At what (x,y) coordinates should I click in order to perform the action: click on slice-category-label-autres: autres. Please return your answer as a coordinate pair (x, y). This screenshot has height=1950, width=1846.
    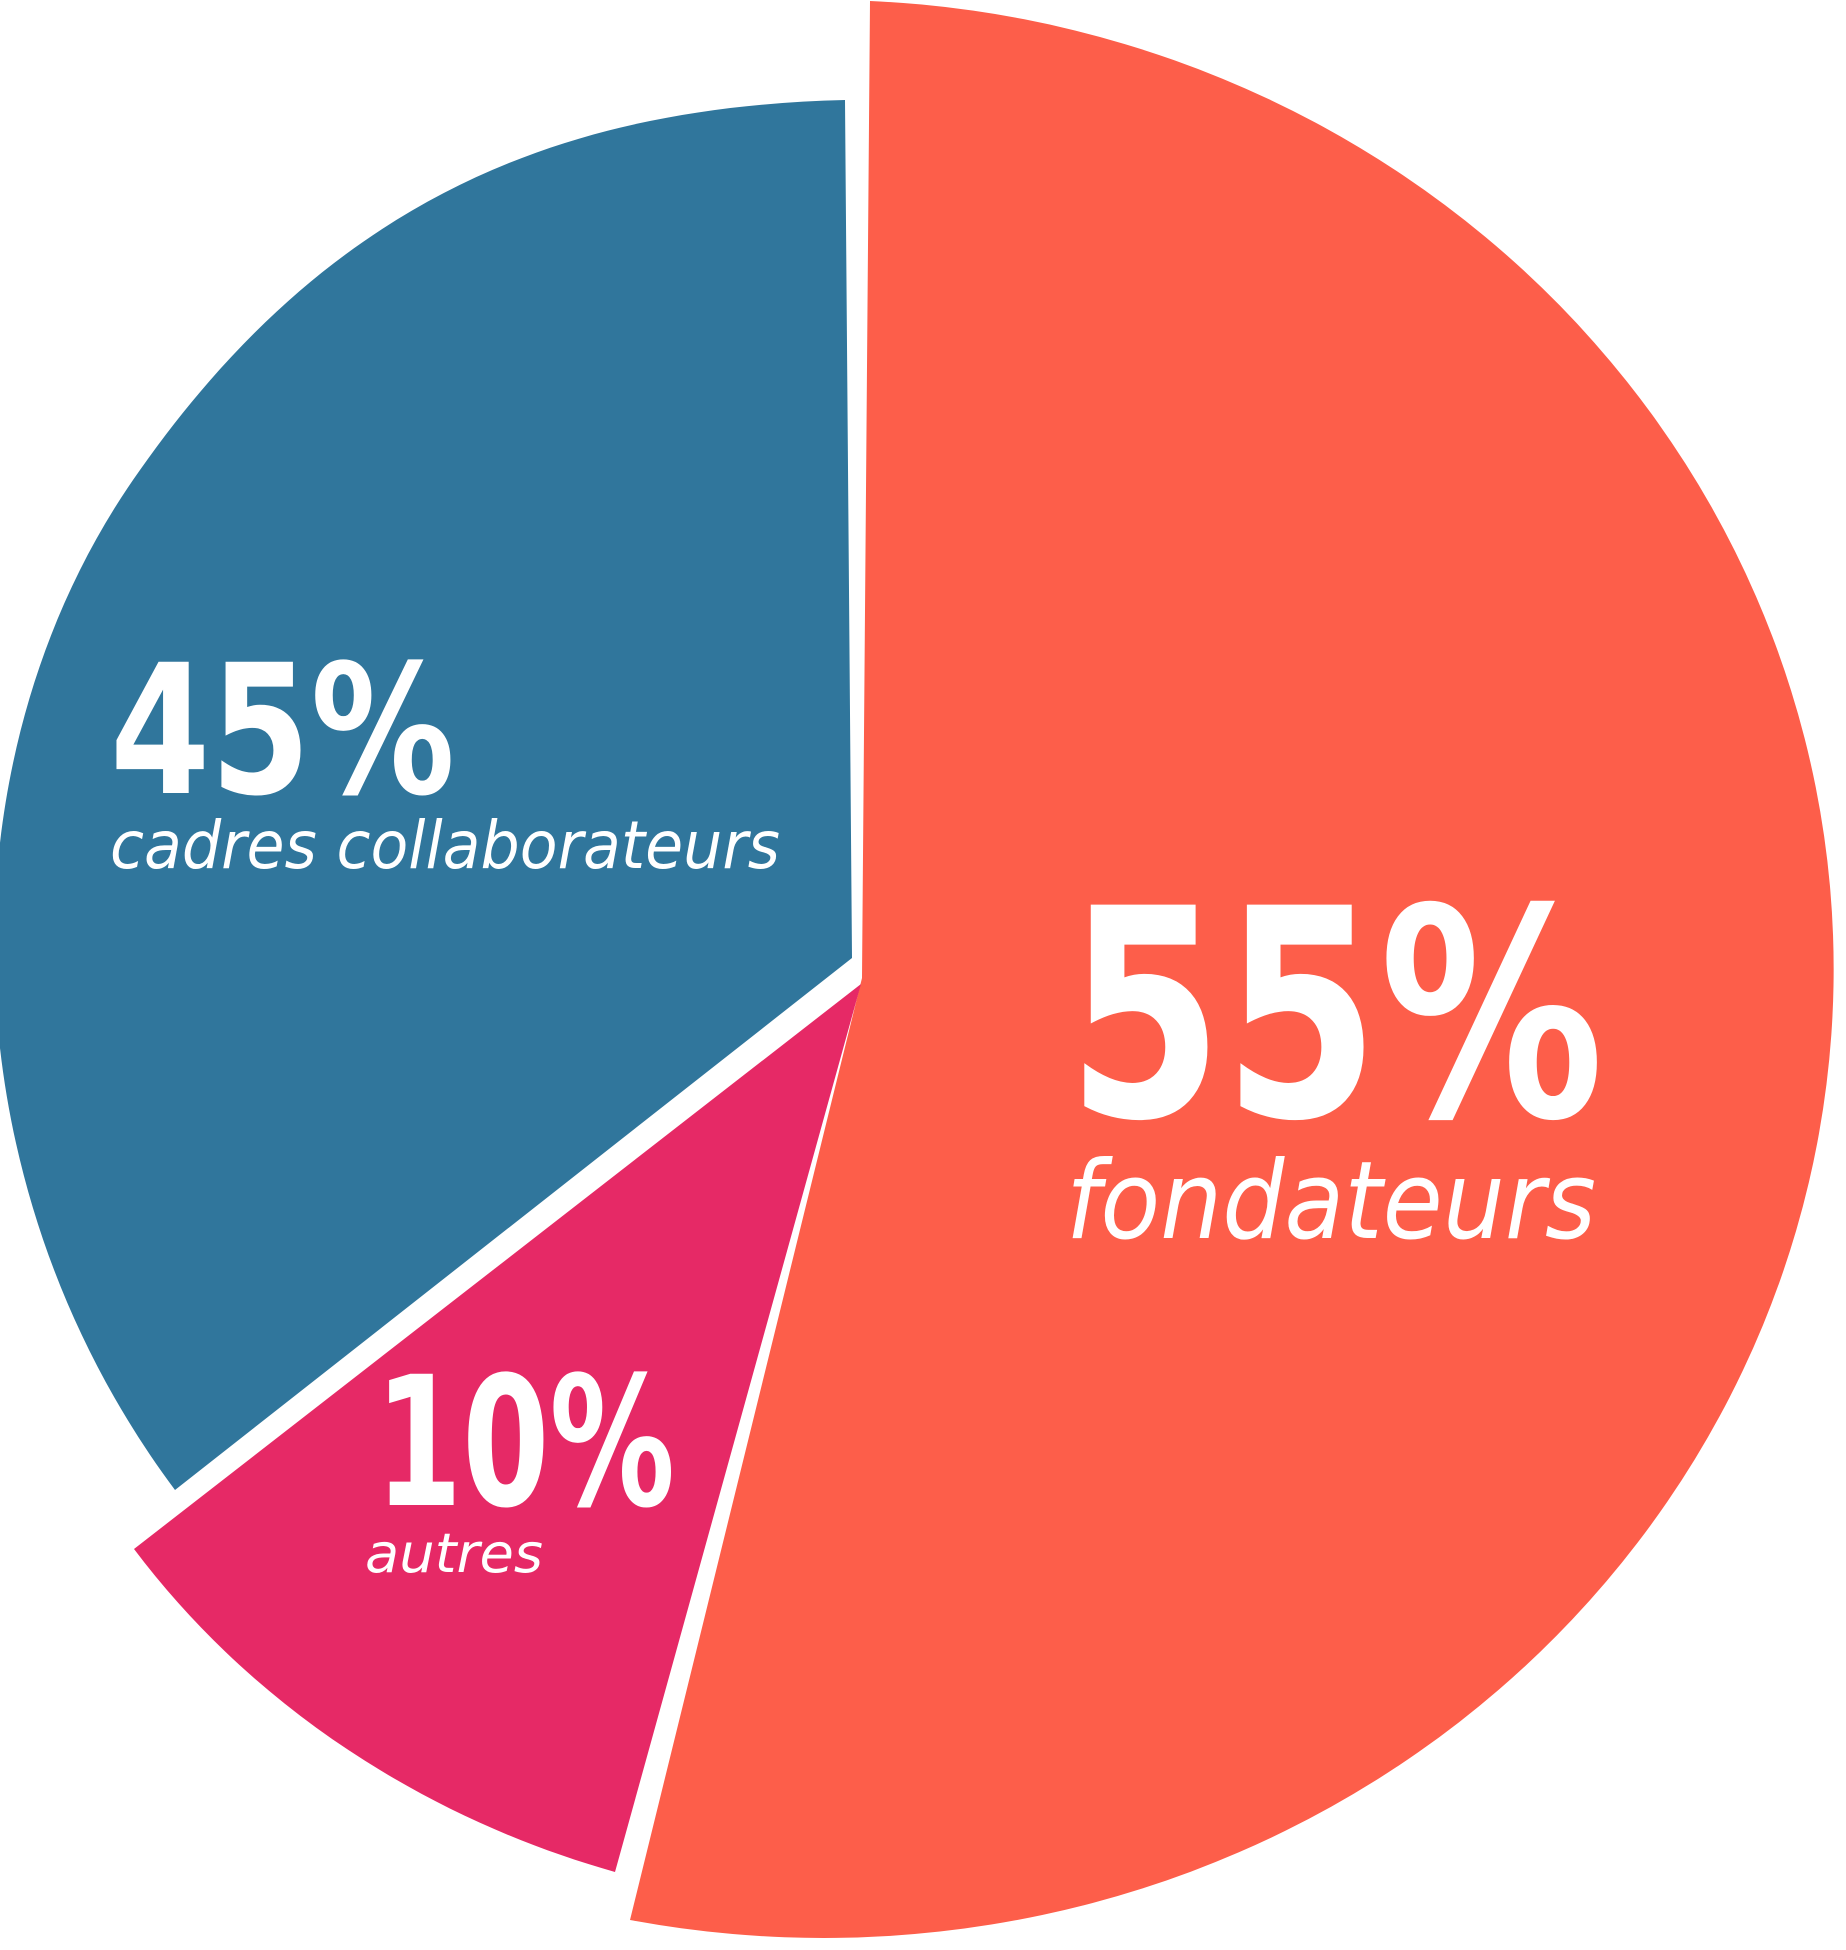
    Looking at the image, I should click on (454, 1553).